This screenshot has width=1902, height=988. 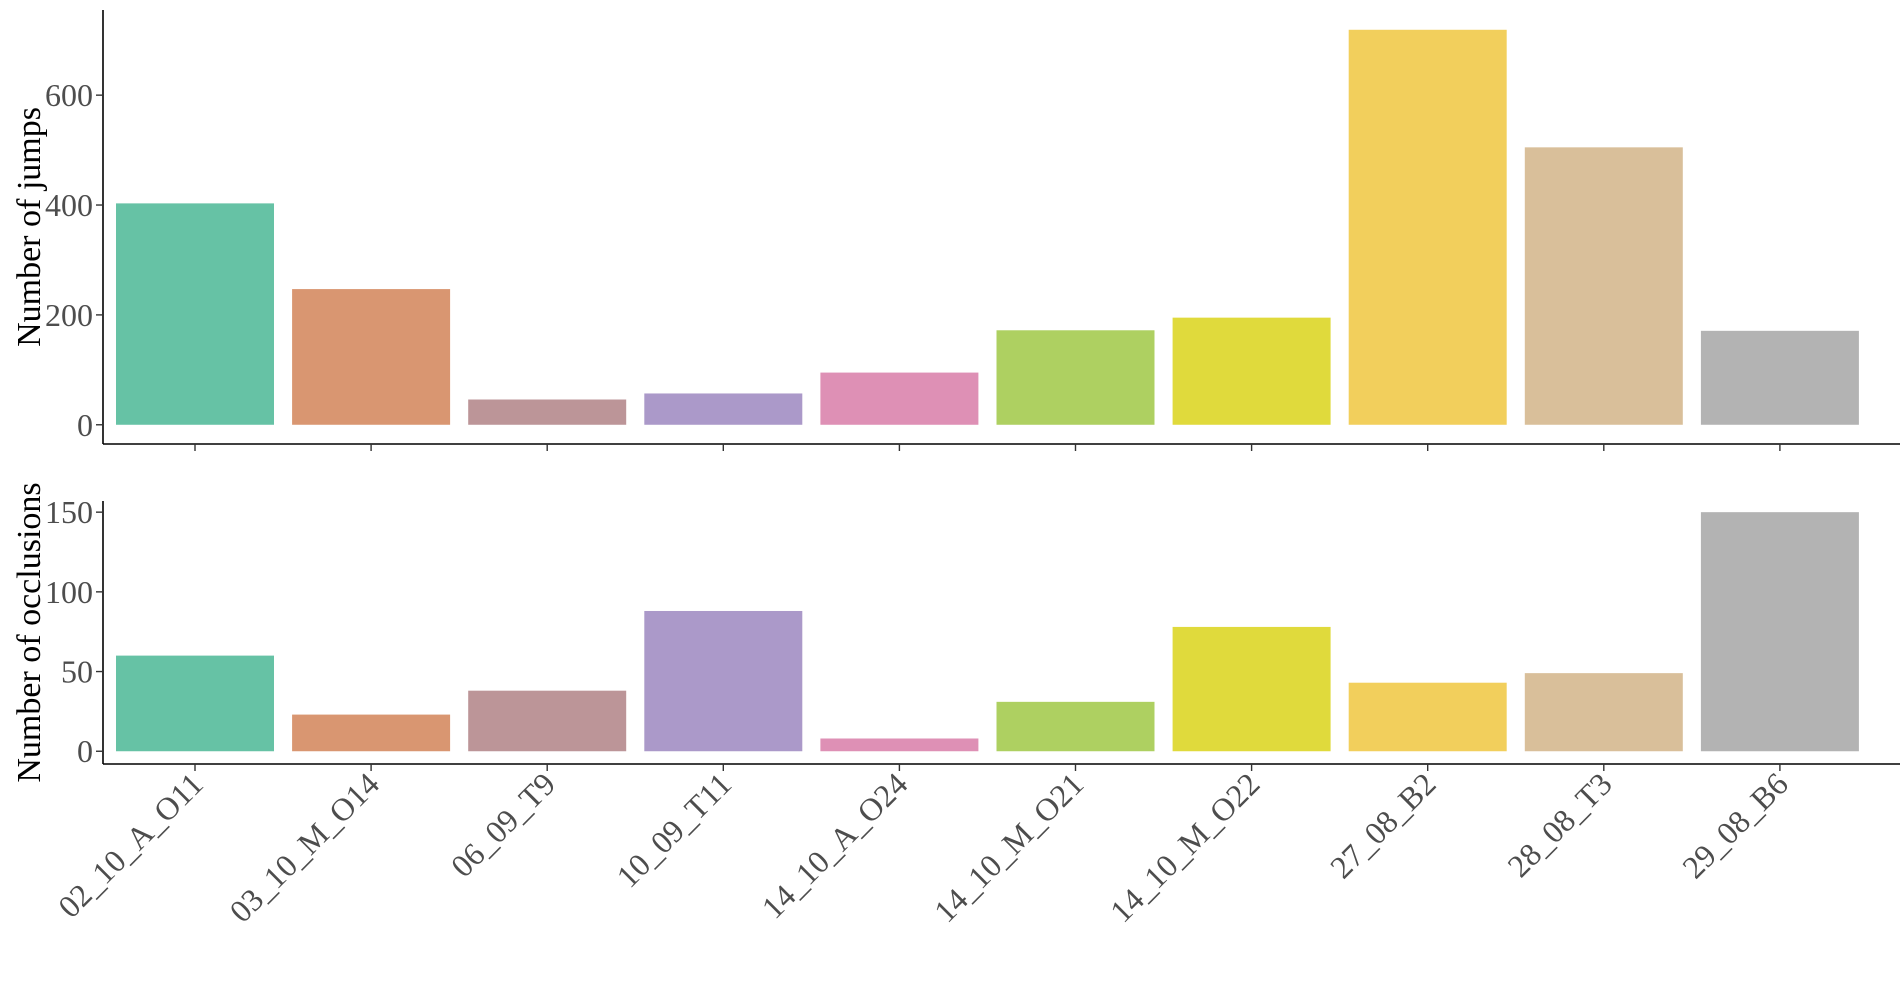 I want to click on y-tick-label: 200, so click(x=69, y=315).